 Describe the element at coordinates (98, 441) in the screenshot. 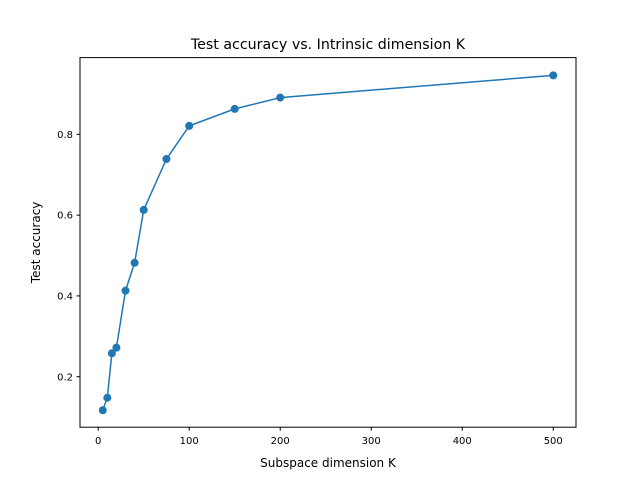

I see `x-tick-label: 0` at that location.